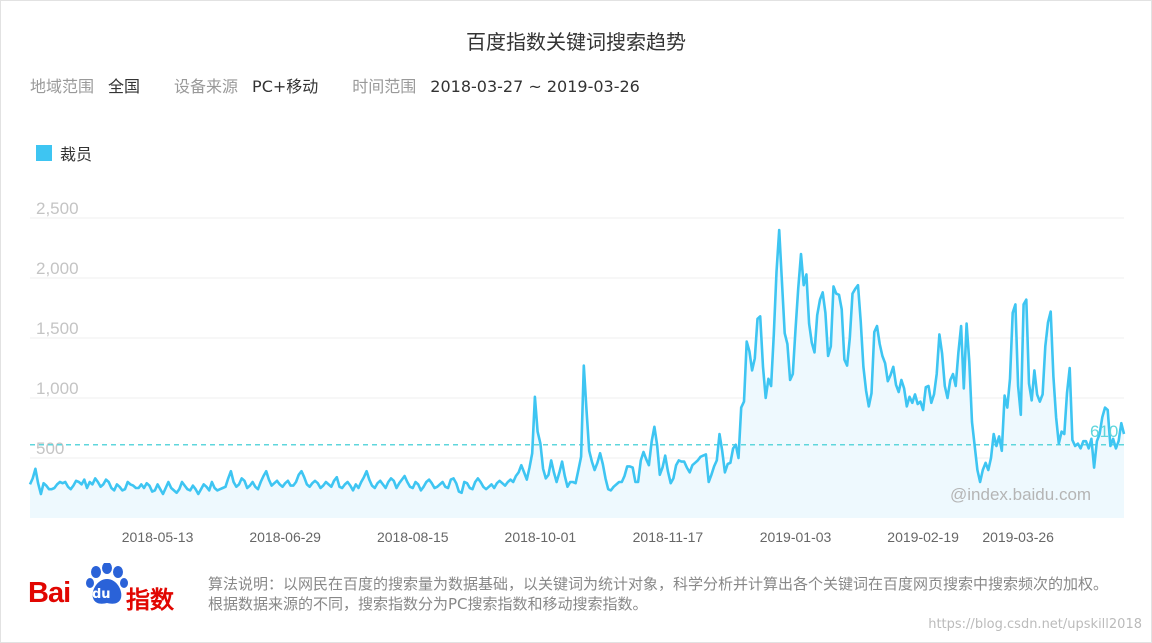 Image resolution: width=1152 pixels, height=643 pixels. Describe the element at coordinates (62, 86) in the screenshot. I see `region-label: 地域范围` at that location.